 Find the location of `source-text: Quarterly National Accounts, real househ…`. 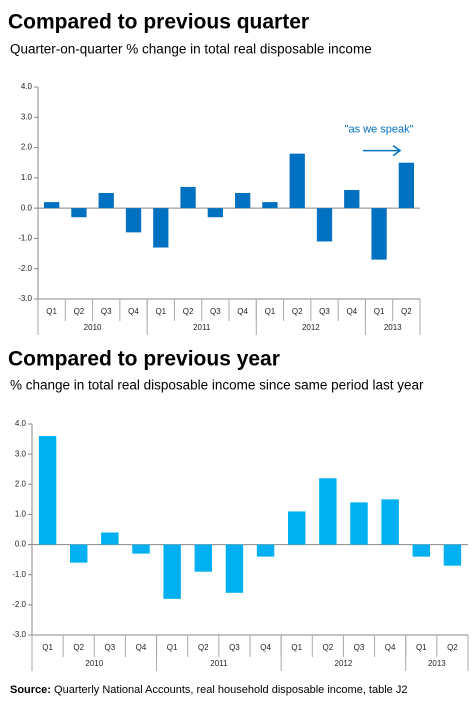

source-text: Quarterly National Accounts, real househ… is located at coordinates (230, 690).